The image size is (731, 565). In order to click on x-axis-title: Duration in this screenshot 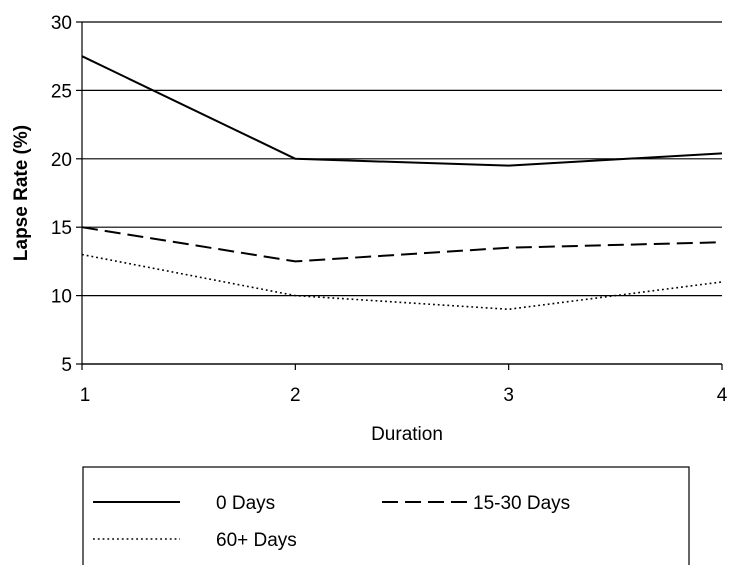, I will do `click(407, 434)`.